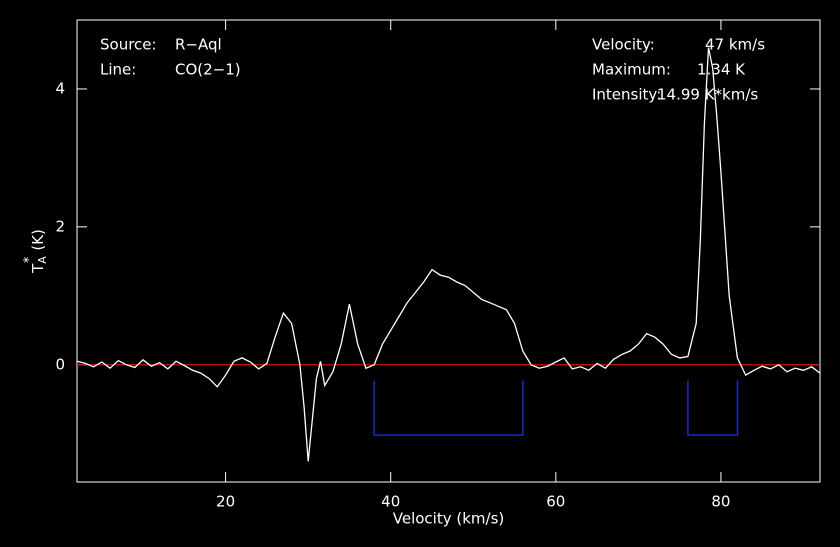 The width and height of the screenshot is (840, 547). Describe the element at coordinates (42, 260) in the screenshot. I see `y-label-sub: A` at that location.